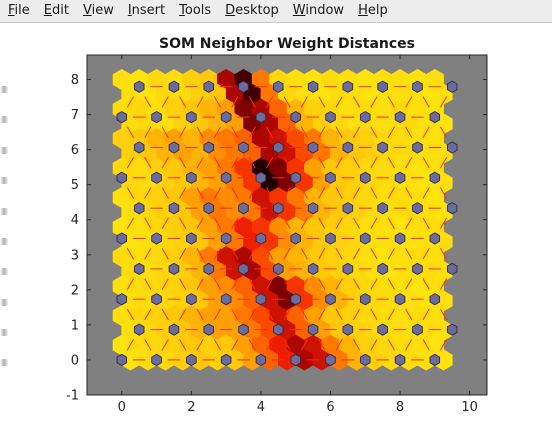 Image resolution: width=552 pixels, height=441 pixels. I want to click on menu-file: File, so click(19, 10).